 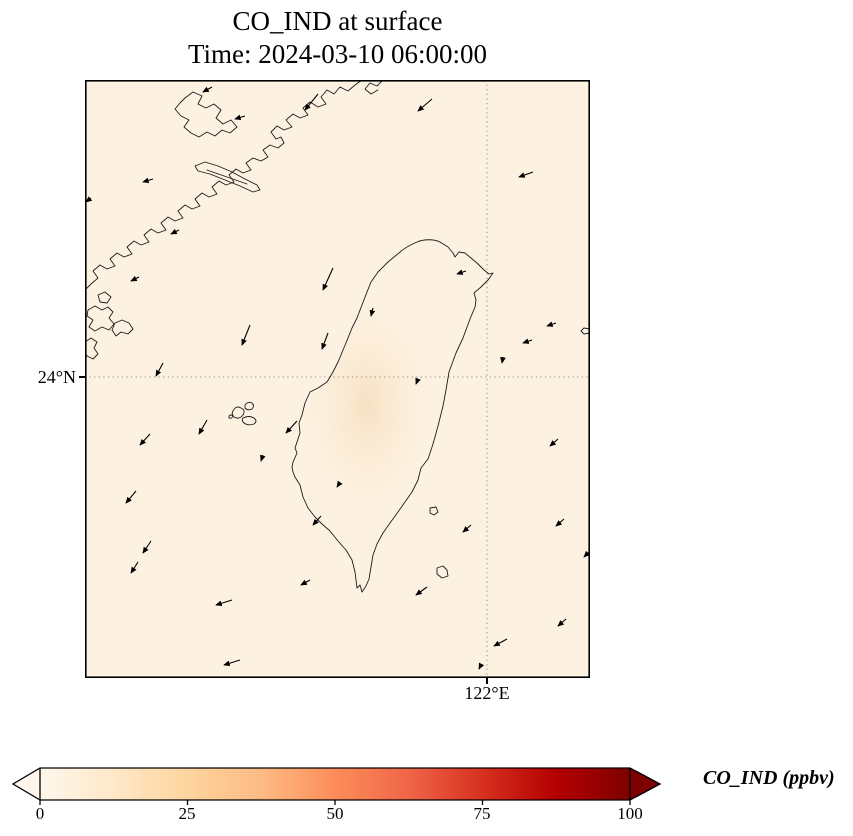 I want to click on y-axis-tick-mark, so click(x=82, y=377).